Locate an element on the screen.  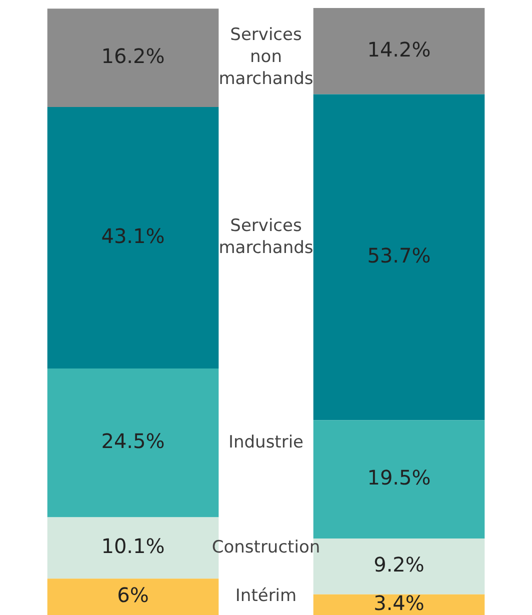
data-label: 24.5% is located at coordinates (133, 441).